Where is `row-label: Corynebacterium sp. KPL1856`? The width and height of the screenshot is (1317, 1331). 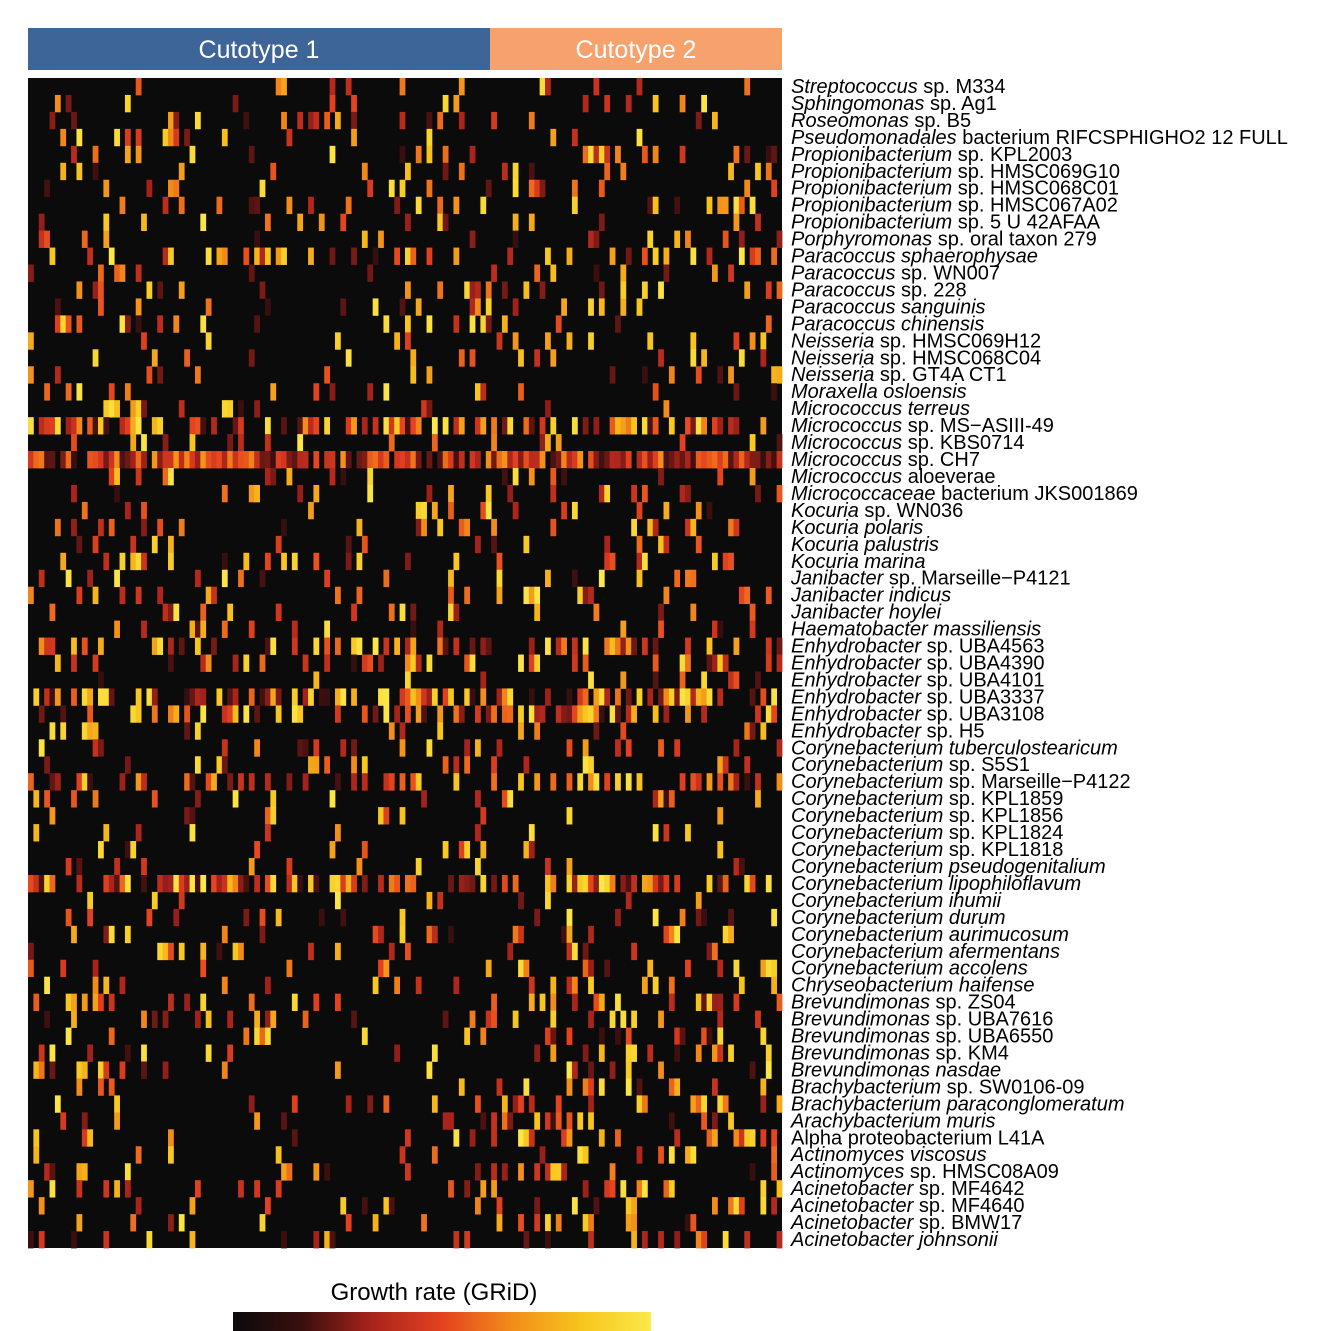
row-label: Corynebacterium sp. KPL1856 is located at coordinates (927, 816).